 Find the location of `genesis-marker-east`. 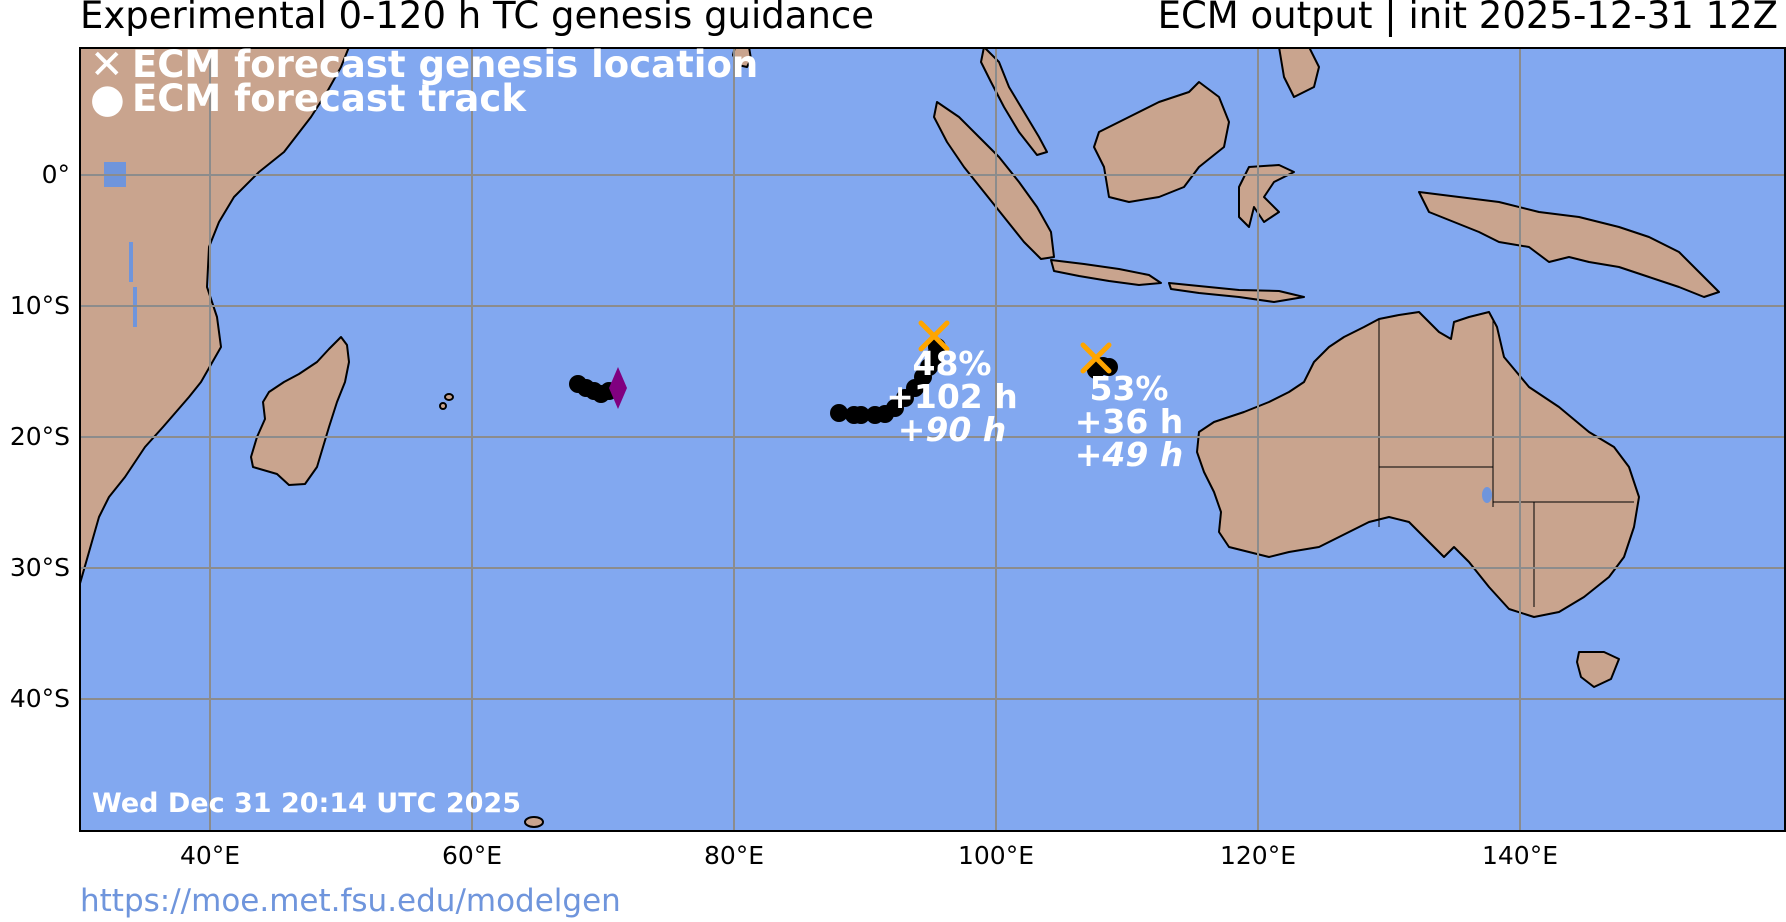

genesis-marker-east is located at coordinates (1096, 358).